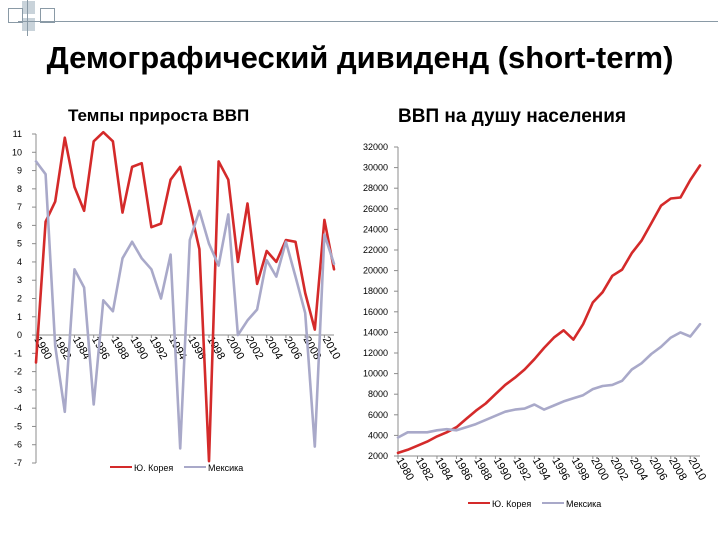  What do you see at coordinates (424, 469) in the screenshot?
I see `x-tick-label: 1982` at bounding box center [424, 469].